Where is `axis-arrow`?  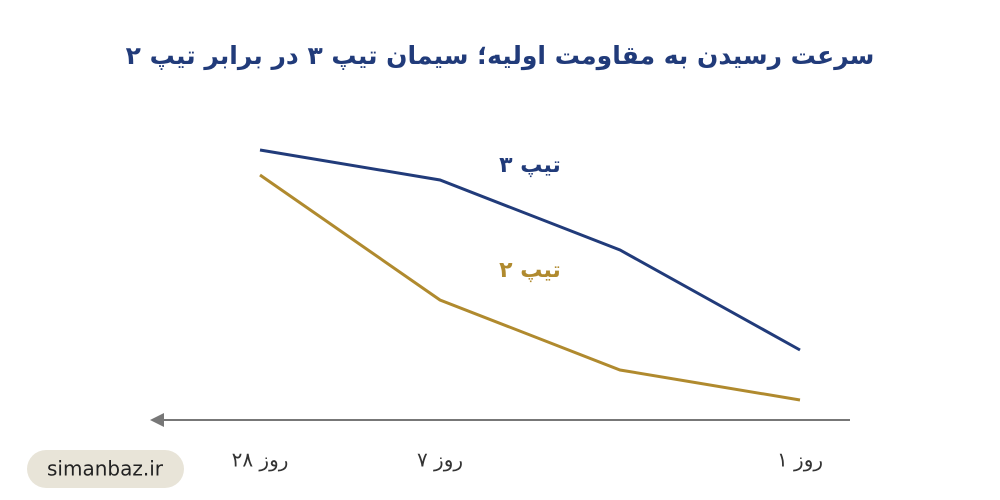
axis-arrow is located at coordinates (157, 420).